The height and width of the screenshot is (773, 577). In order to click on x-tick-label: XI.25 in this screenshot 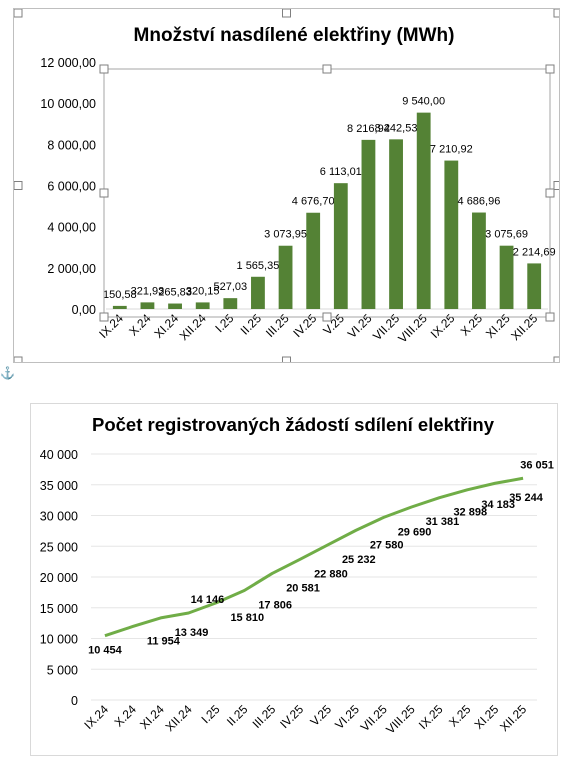, I will do `click(487, 717)`.